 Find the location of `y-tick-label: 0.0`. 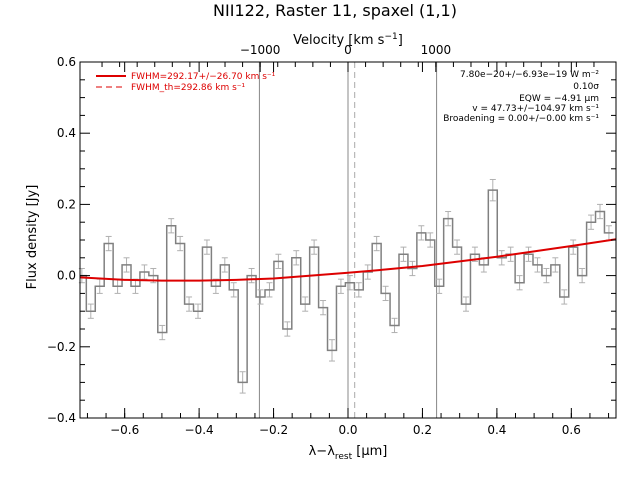

y-tick-label: 0.0 is located at coordinates (66, 276).